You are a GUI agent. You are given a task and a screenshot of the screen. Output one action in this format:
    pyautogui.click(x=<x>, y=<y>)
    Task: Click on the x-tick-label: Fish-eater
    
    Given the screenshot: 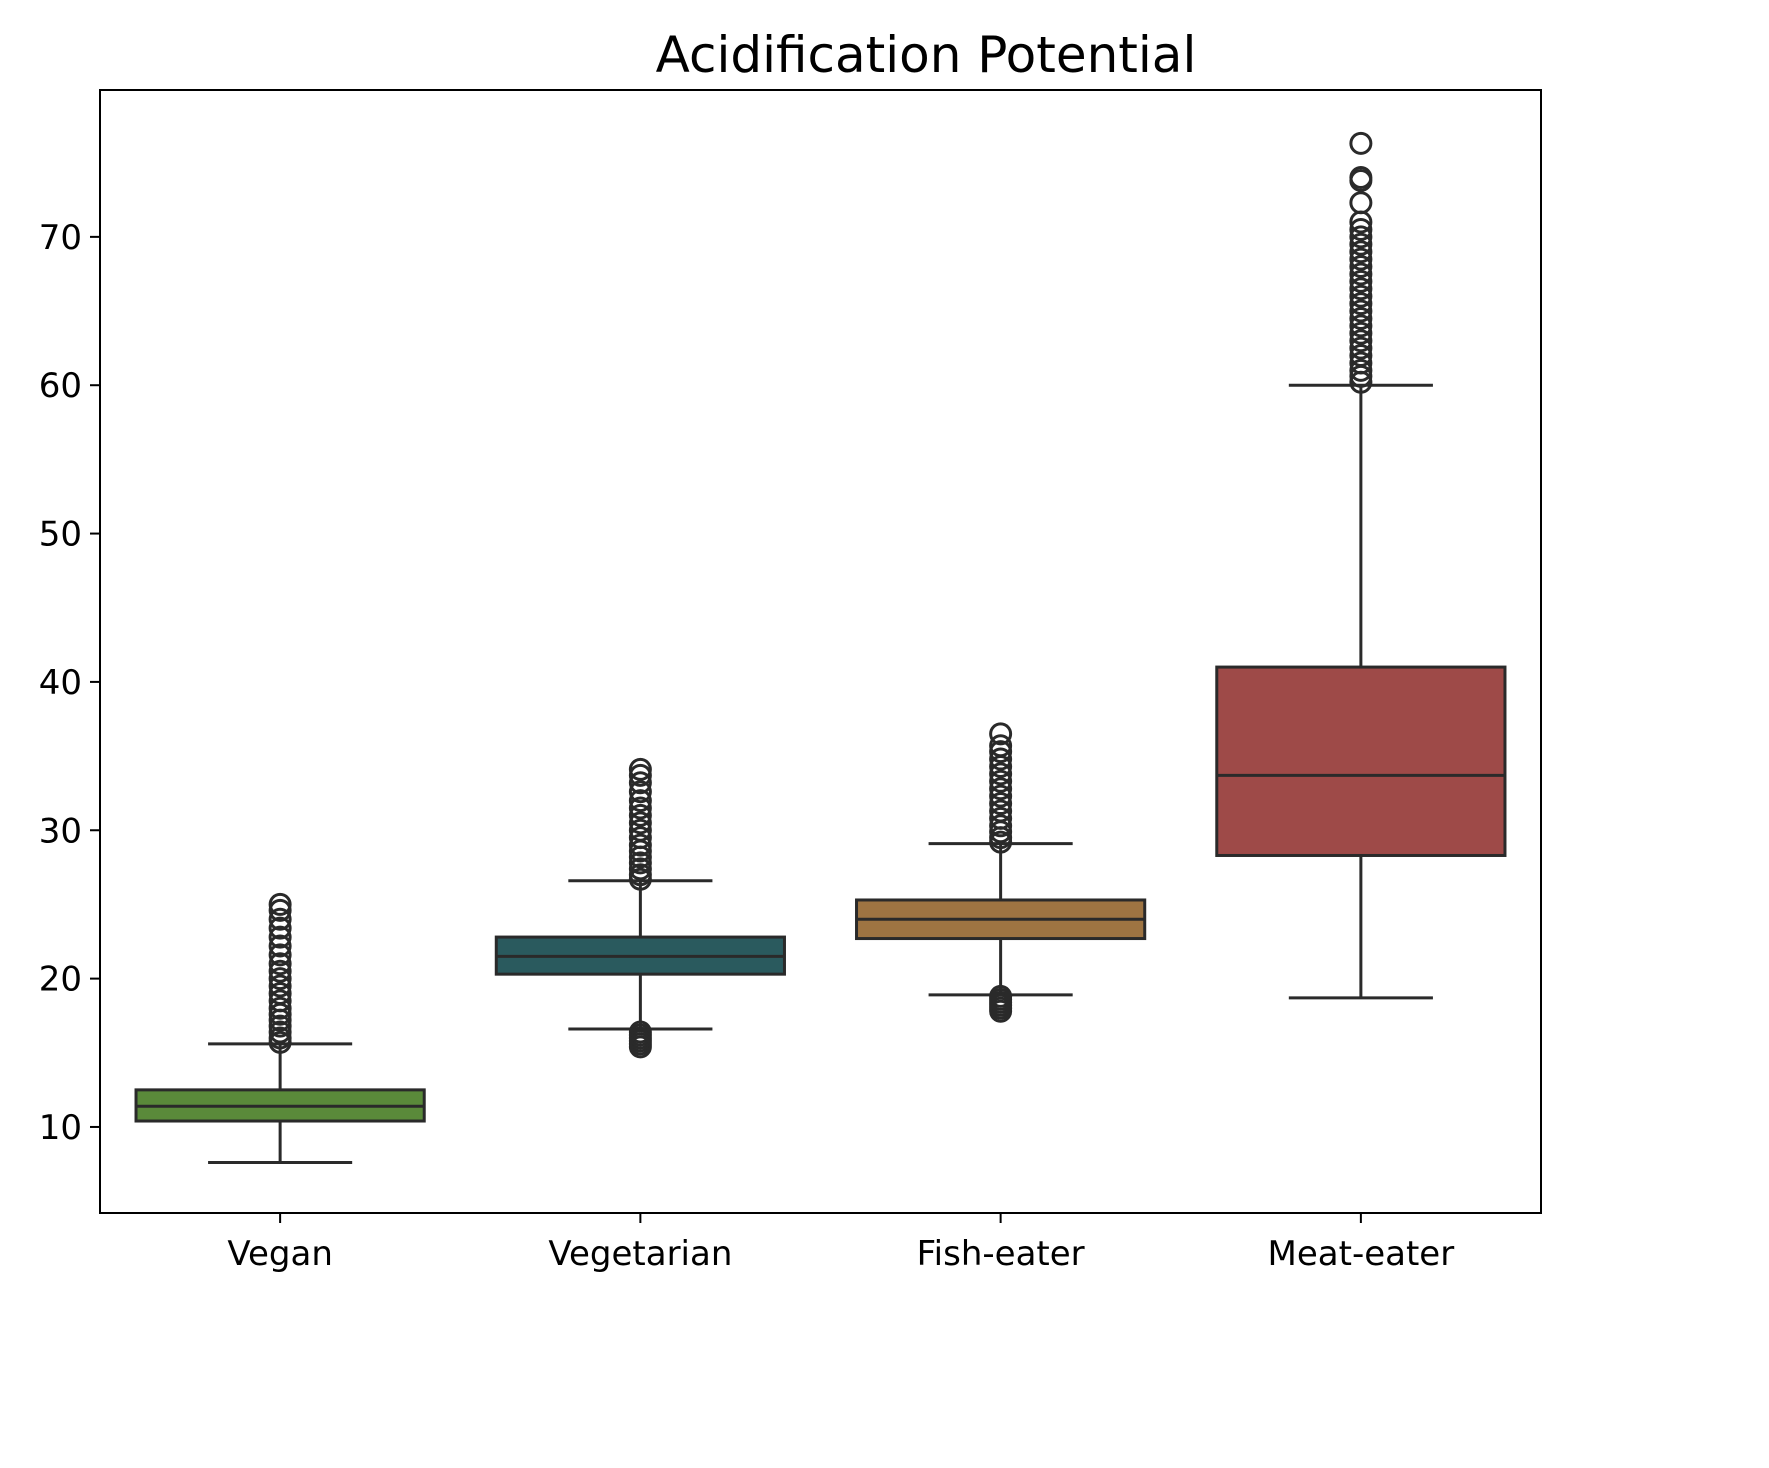 What is the action you would take?
    pyautogui.click(x=1001, y=1254)
    